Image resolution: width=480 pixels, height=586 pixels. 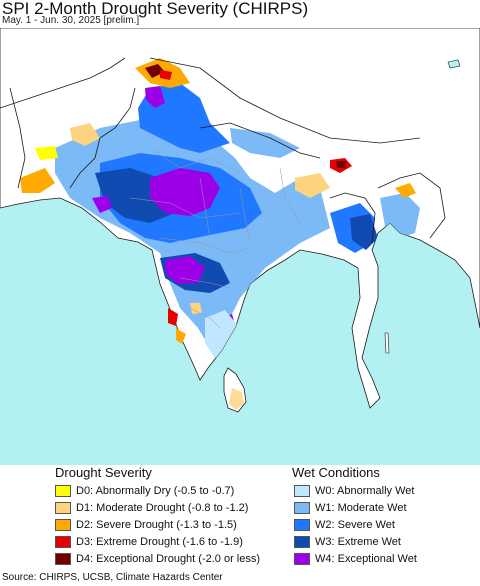 I want to click on legend-item-d4: D4: Exceptional Drought (-2.0 or less), so click(x=157, y=559).